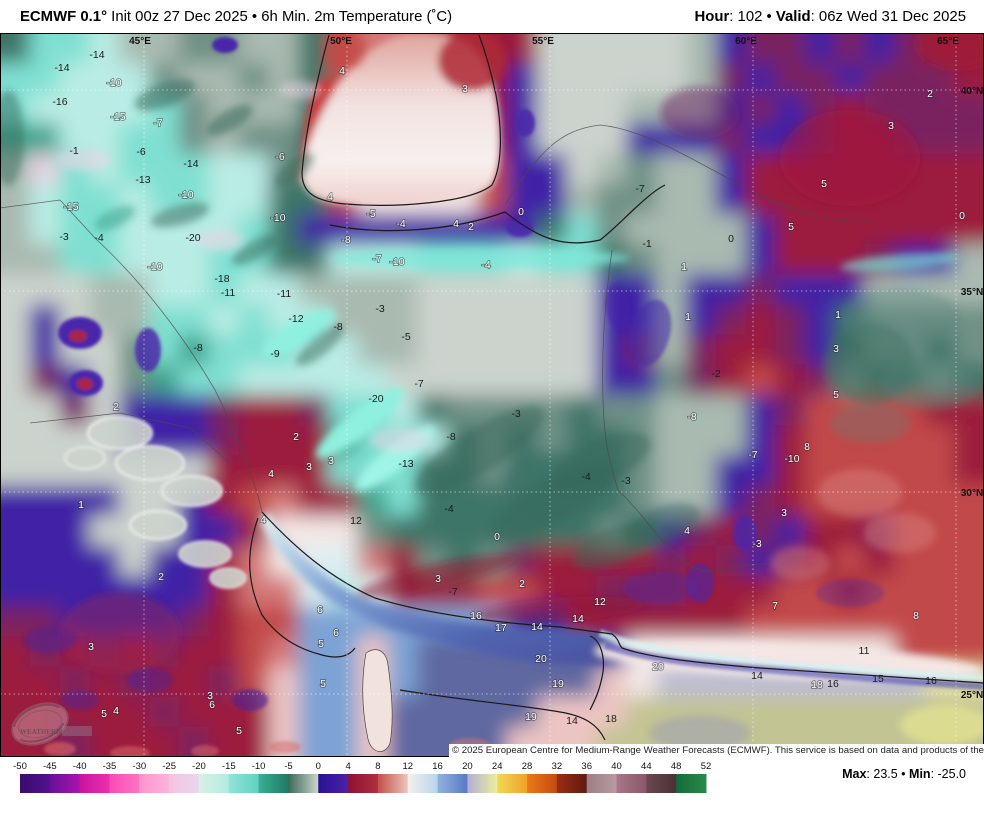  Describe the element at coordinates (972, 292) in the screenshot. I see `svg-text: 35°N` at that location.